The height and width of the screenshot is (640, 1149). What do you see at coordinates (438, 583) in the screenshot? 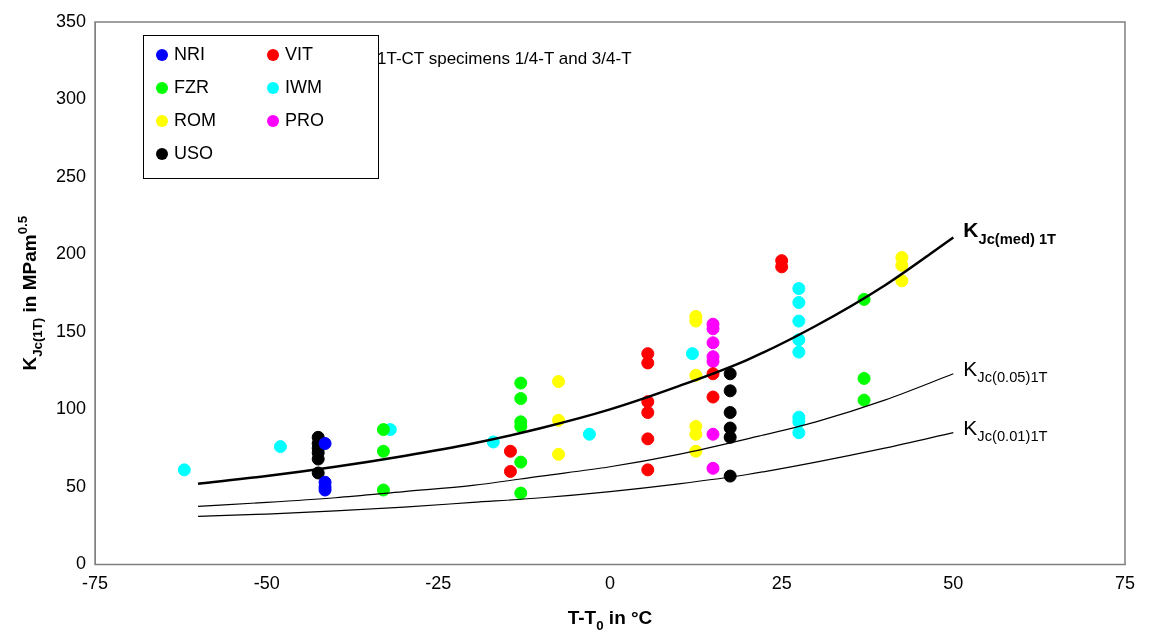
I see `x-tick-label: -25` at bounding box center [438, 583].